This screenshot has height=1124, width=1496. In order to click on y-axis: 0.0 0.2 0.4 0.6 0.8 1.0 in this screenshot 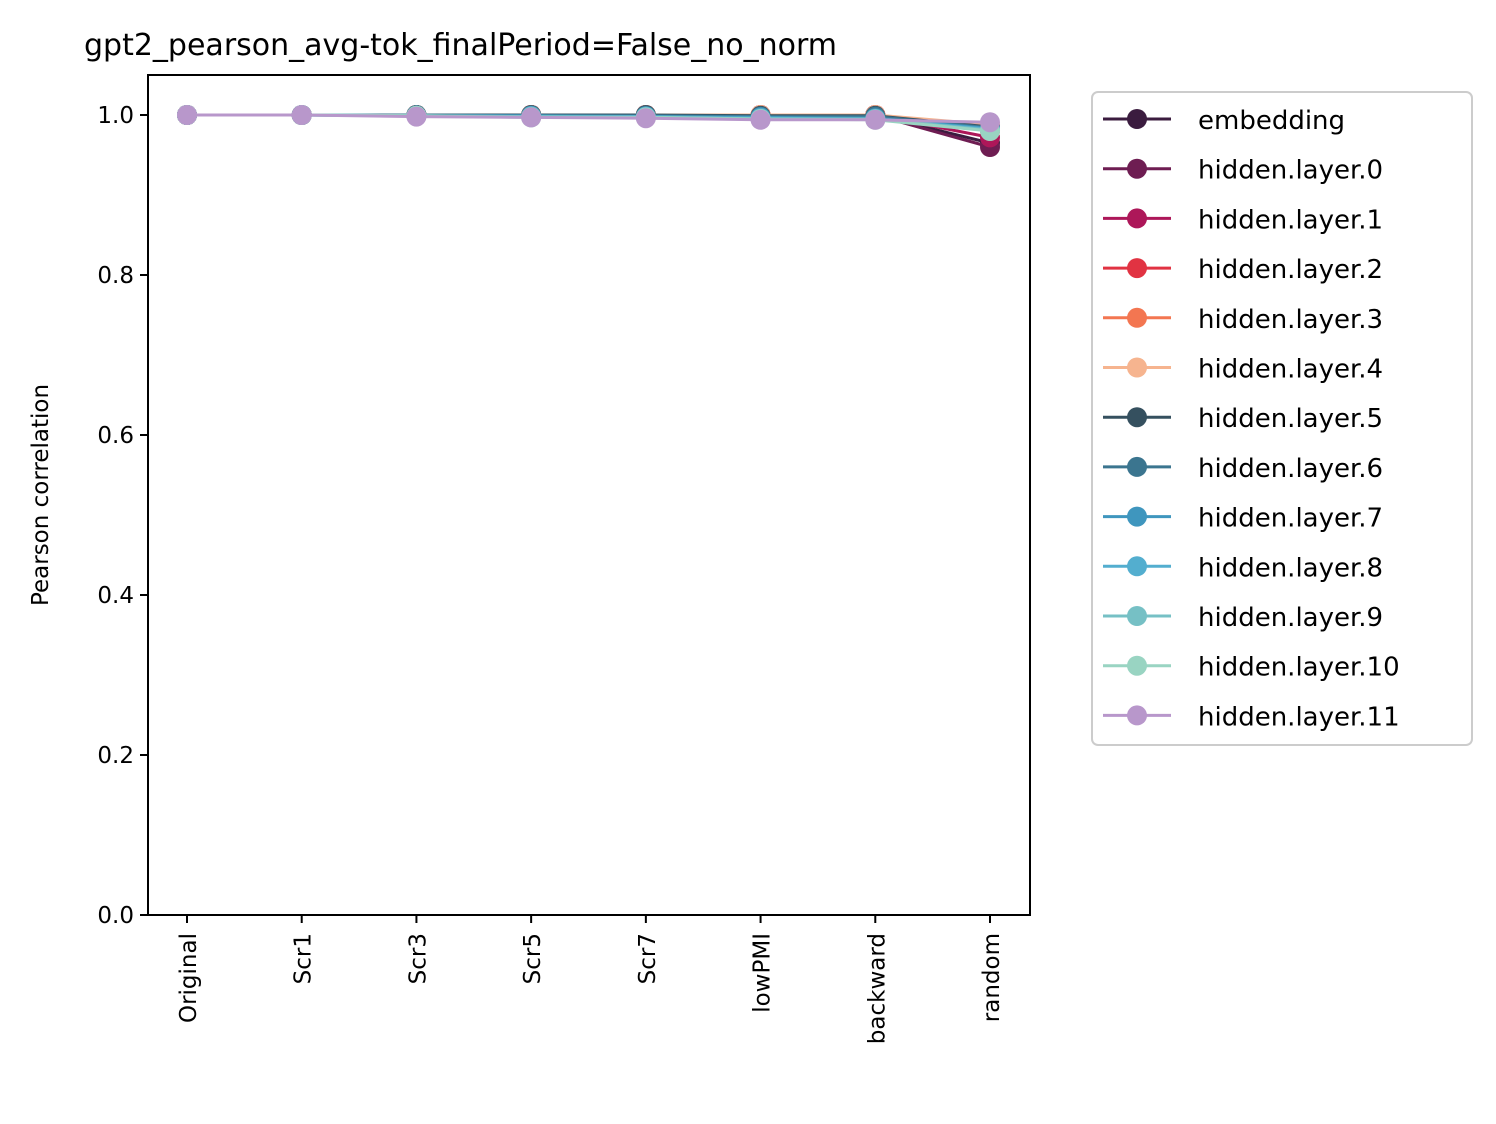, I will do `click(122, 516)`.